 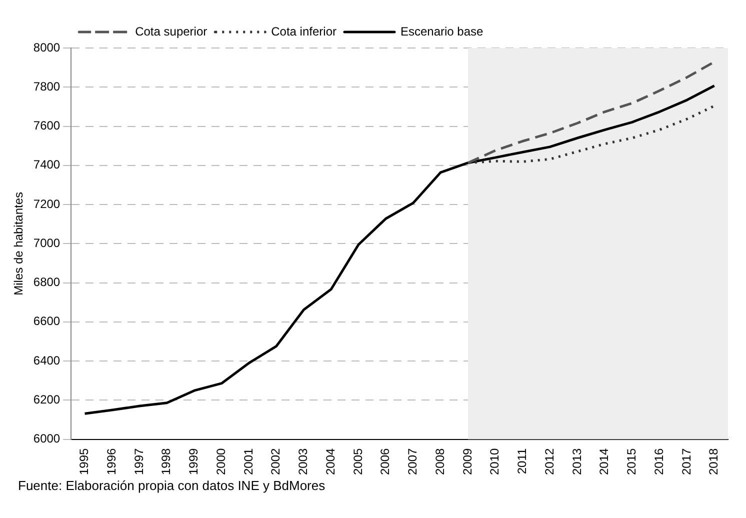 What do you see at coordinates (46, 399) in the screenshot?
I see `y-tick-label: 6200` at bounding box center [46, 399].